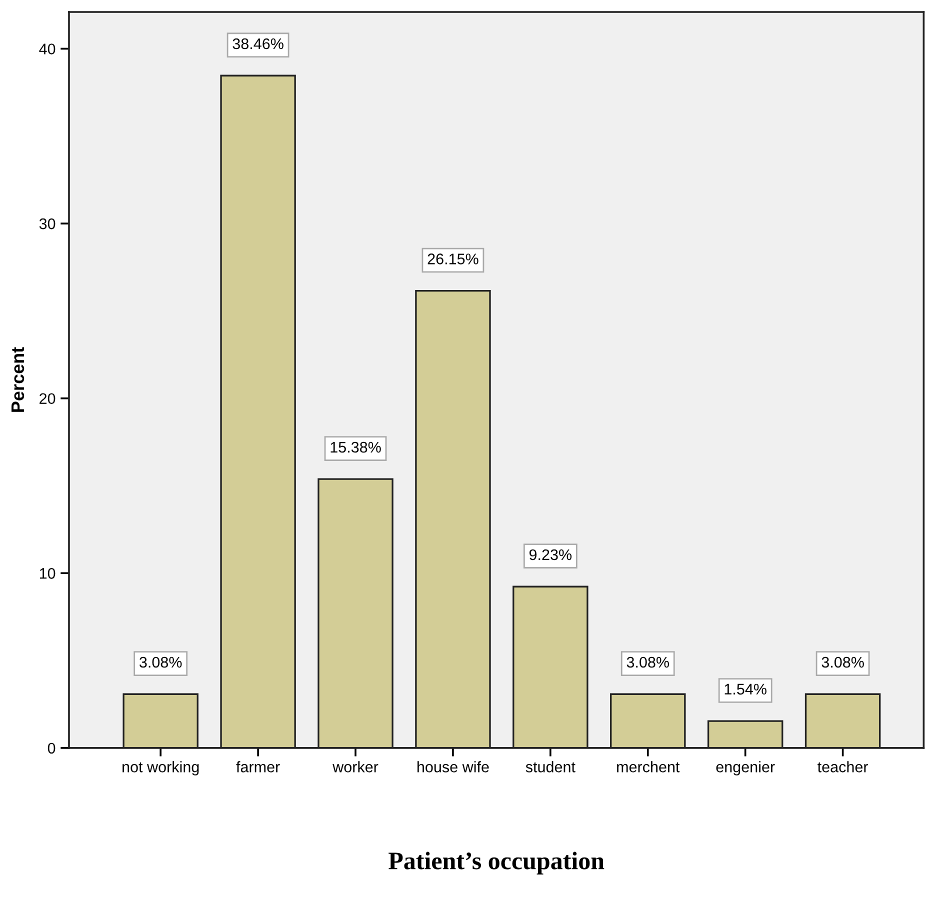  Describe the element at coordinates (496, 863) in the screenshot. I see `x-axis-title: Patient’s occupation` at that location.